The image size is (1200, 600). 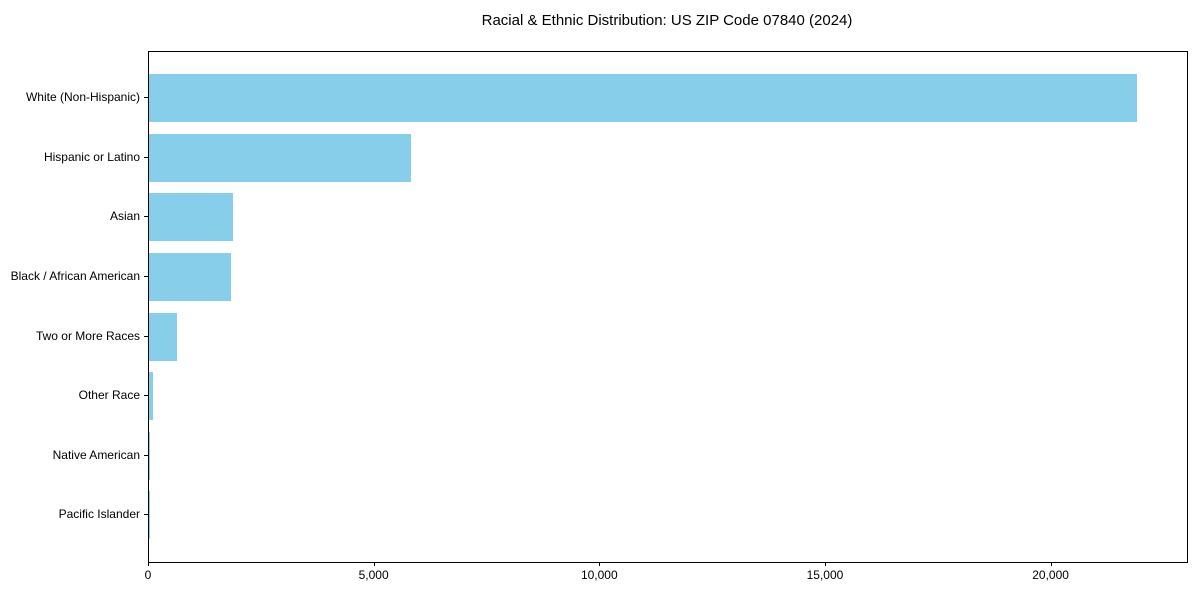 I want to click on category-label: Pacific Islander, so click(x=99, y=514).